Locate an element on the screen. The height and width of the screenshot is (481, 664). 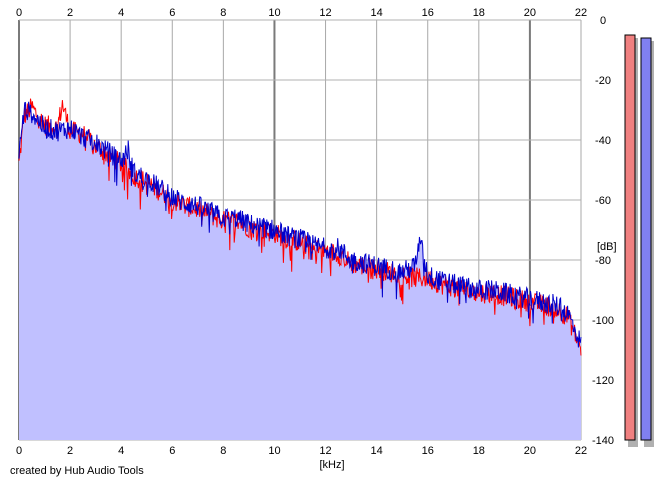
x-tick-label-top: 18 is located at coordinates (479, 13).